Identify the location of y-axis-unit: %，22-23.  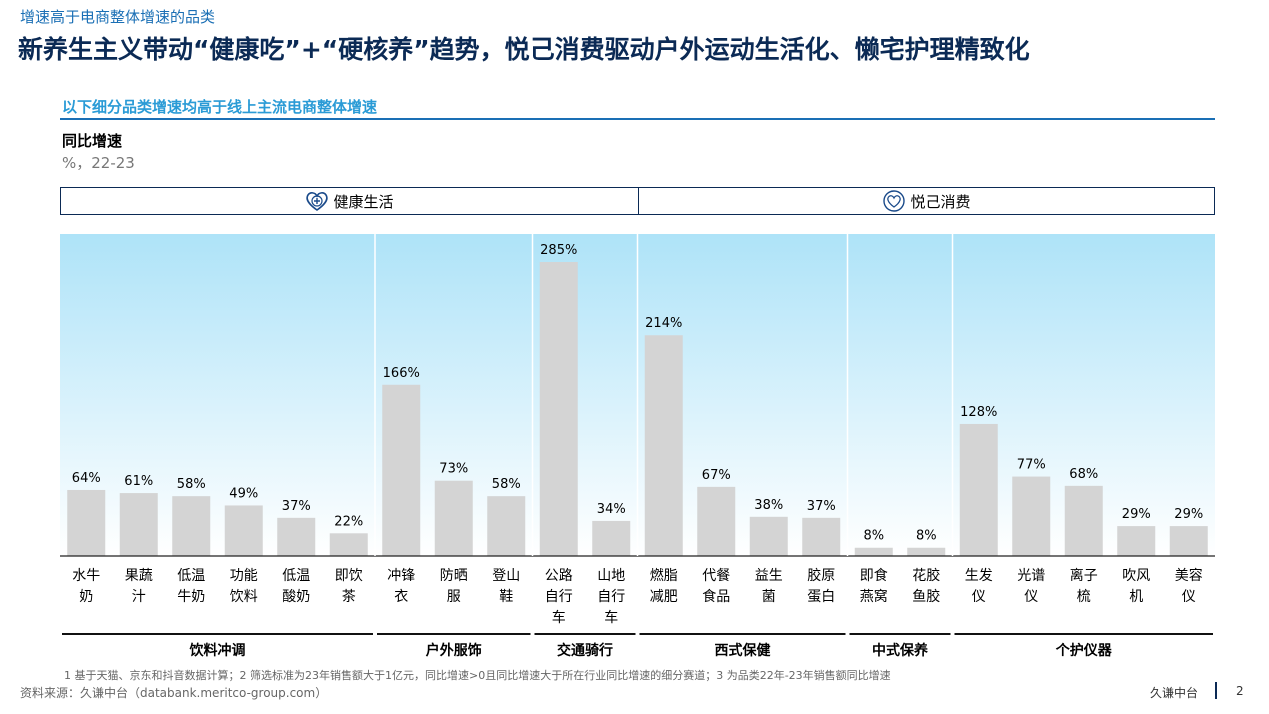
(98, 163).